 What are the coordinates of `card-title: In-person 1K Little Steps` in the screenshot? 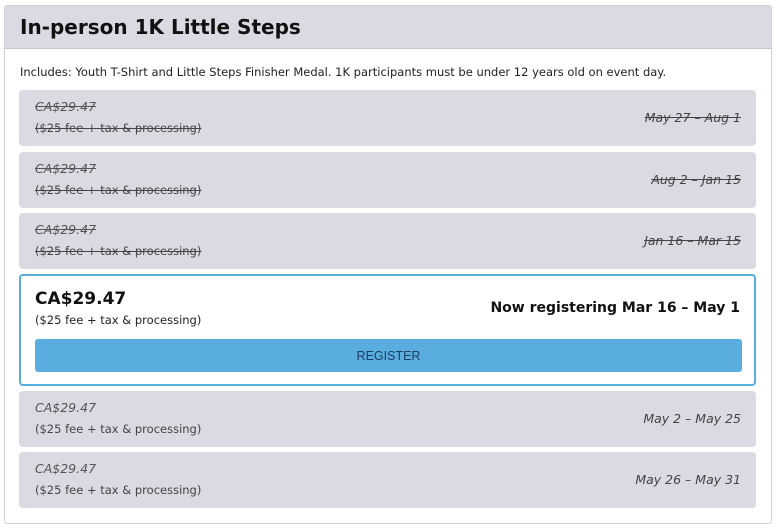 It's located at (160, 27).